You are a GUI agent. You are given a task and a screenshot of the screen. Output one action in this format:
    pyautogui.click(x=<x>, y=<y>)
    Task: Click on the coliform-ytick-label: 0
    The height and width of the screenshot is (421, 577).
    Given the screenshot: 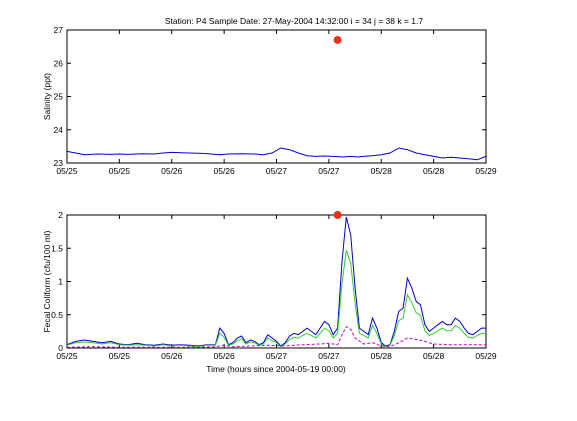 What is the action you would take?
    pyautogui.click(x=60, y=348)
    